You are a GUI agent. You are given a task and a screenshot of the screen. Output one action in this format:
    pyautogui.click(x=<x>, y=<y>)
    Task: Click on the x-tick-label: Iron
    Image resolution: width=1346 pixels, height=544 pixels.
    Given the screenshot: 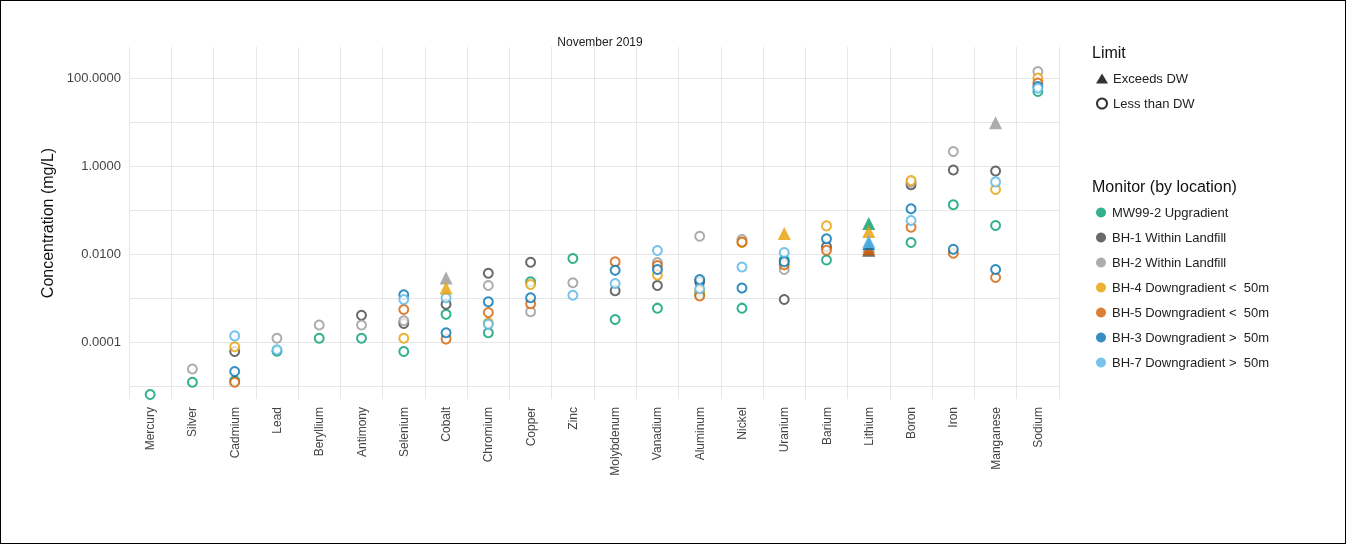 What is the action you would take?
    pyautogui.click(x=953, y=417)
    